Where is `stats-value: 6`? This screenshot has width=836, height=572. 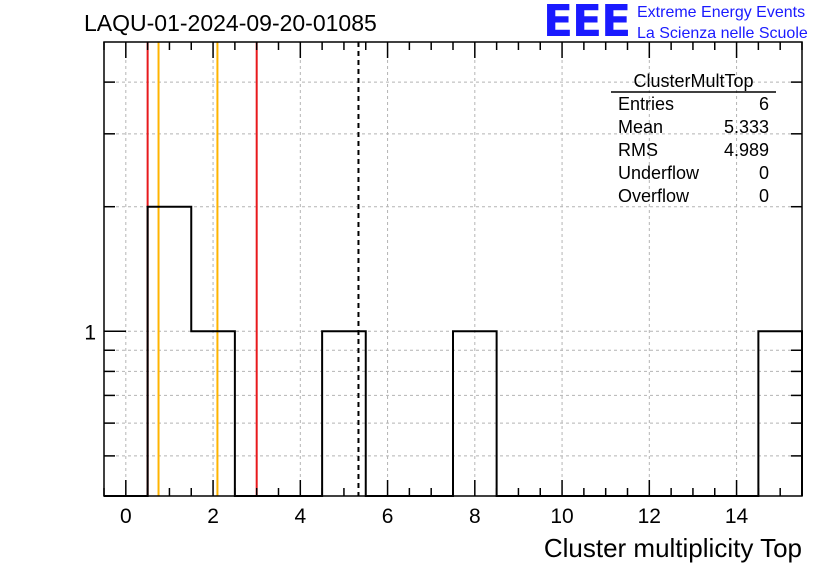
stats-value: 6 is located at coordinates (764, 104).